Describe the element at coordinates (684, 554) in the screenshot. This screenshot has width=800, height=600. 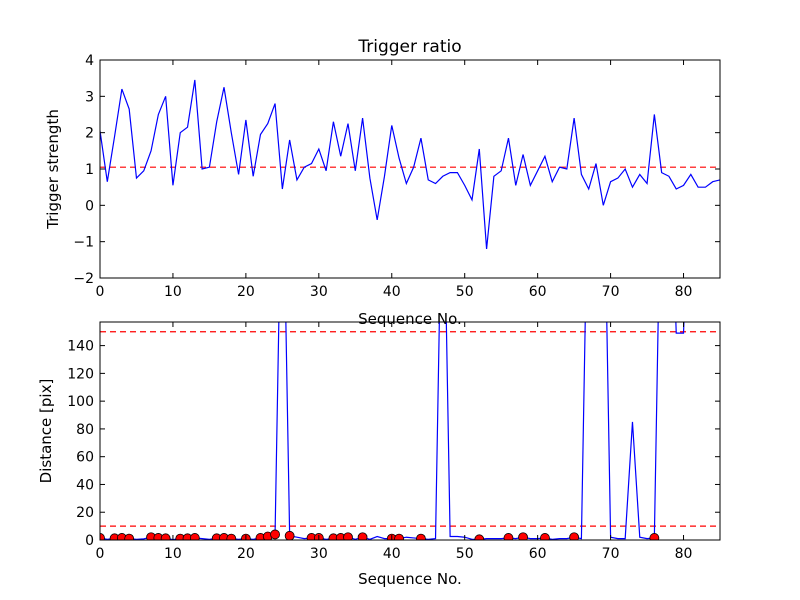
I see `distance-xtick-label: 80` at that location.